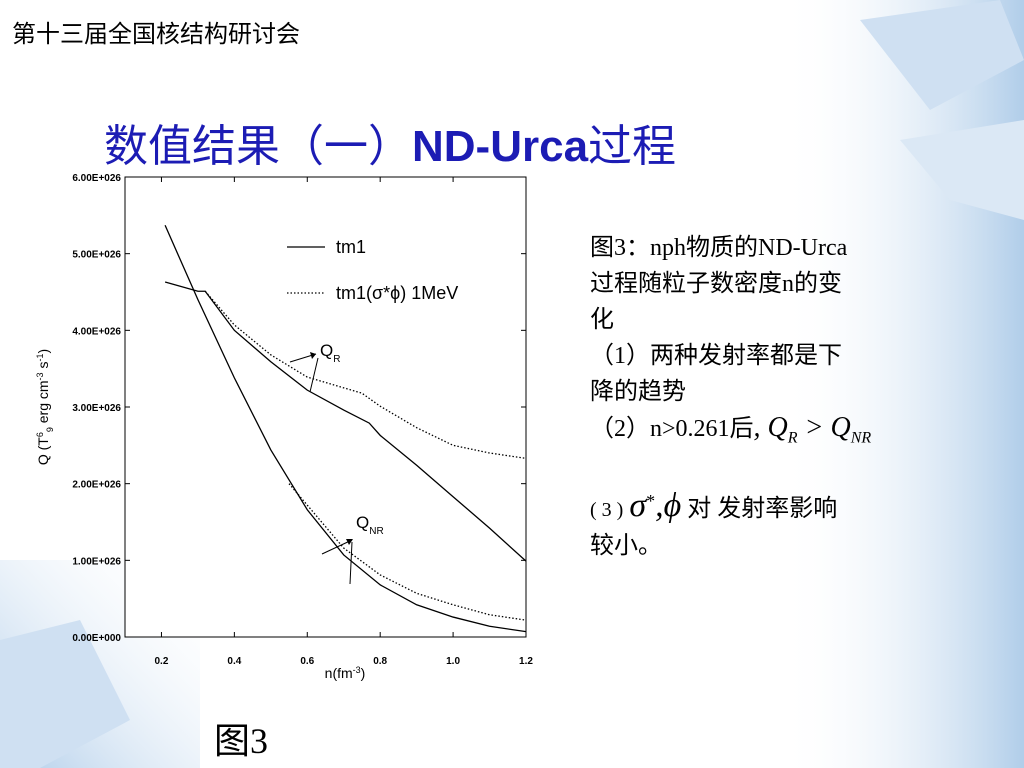 The height and width of the screenshot is (768, 1024). Describe the element at coordinates (307, 661) in the screenshot. I see `x-tick-label: 0.6` at that location.